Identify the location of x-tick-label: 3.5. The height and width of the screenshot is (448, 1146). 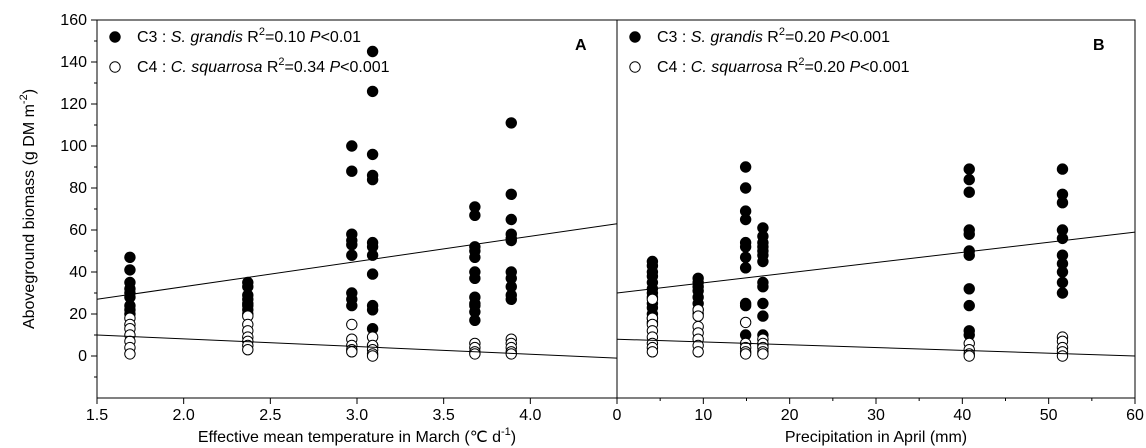
(444, 415).